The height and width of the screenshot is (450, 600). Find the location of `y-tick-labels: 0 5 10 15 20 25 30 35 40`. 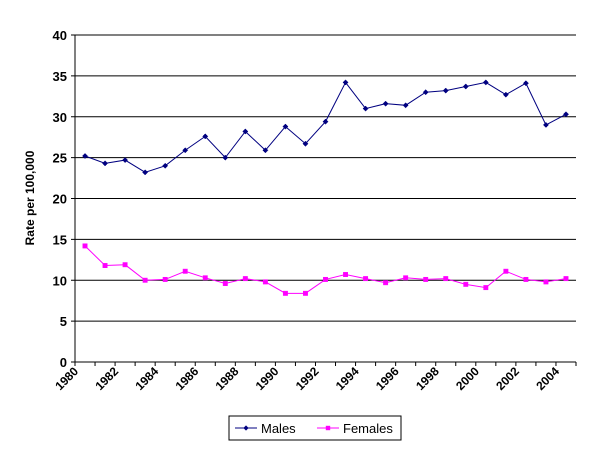

y-tick-labels: 0 5 10 15 20 25 30 35 40 is located at coordinates (60, 199).